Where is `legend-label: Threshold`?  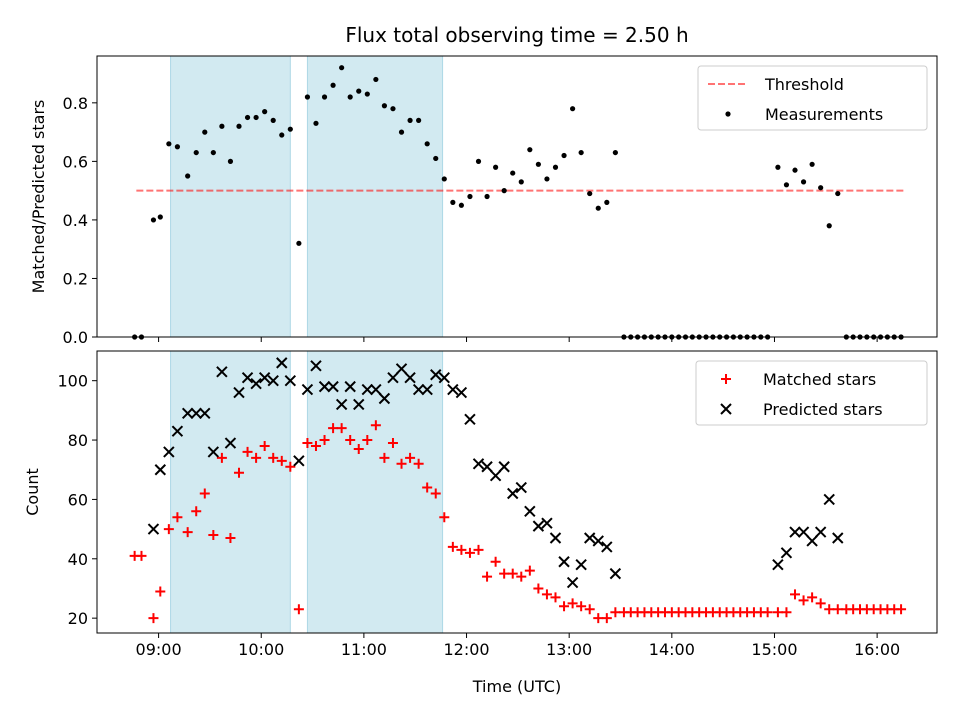
legend-label: Threshold is located at coordinates (804, 84).